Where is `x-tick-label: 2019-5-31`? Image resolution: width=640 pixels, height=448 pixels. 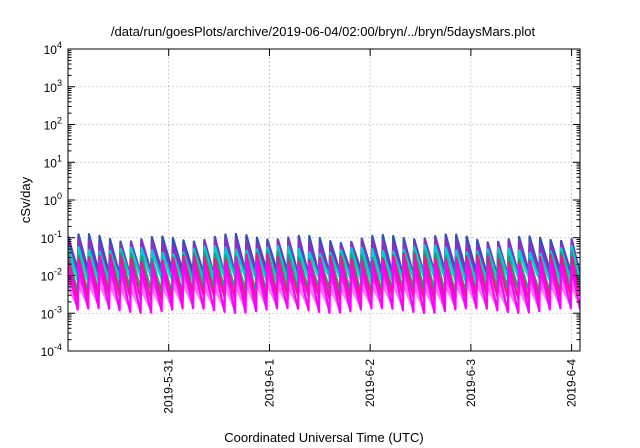 x-tick-label: 2019-5-31 is located at coordinates (169, 386).